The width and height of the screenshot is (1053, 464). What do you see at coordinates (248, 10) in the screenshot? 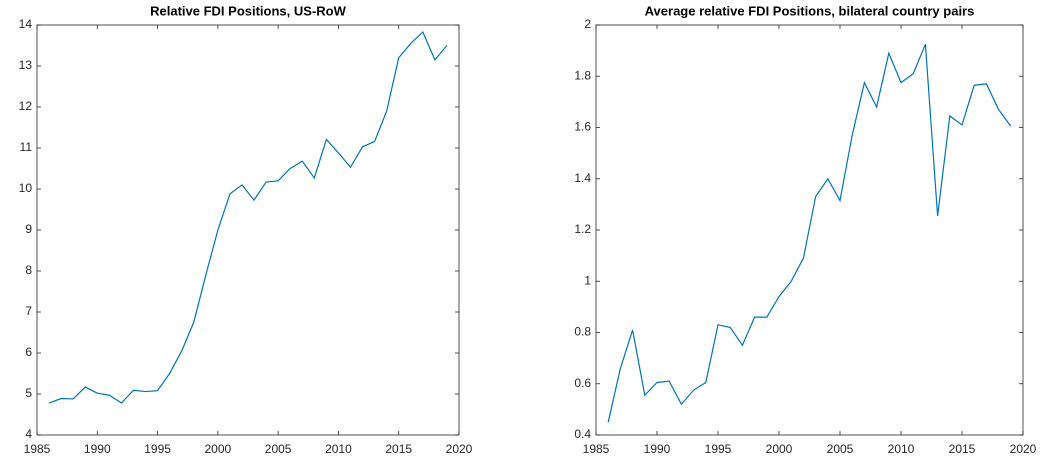
I see `chart-title: Relative FDI Positions, US-RoW` at bounding box center [248, 10].